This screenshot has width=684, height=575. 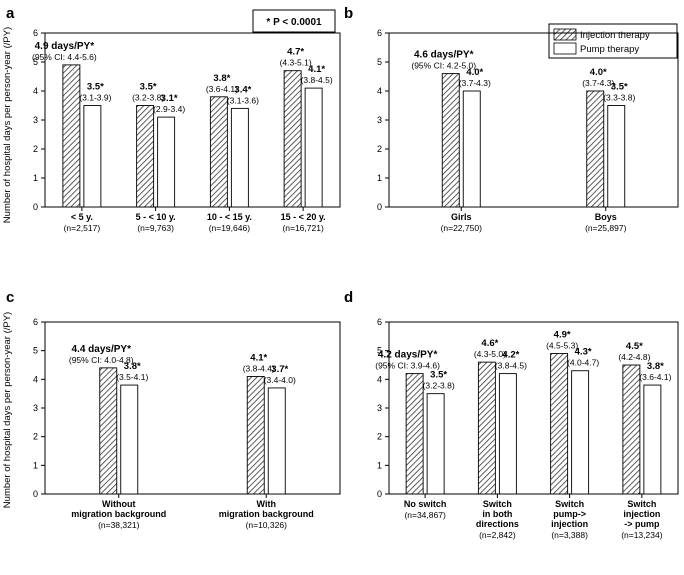 What do you see at coordinates (148, 87) in the screenshot?
I see `value-label-a-injection-1: 3.5*` at bounding box center [148, 87].